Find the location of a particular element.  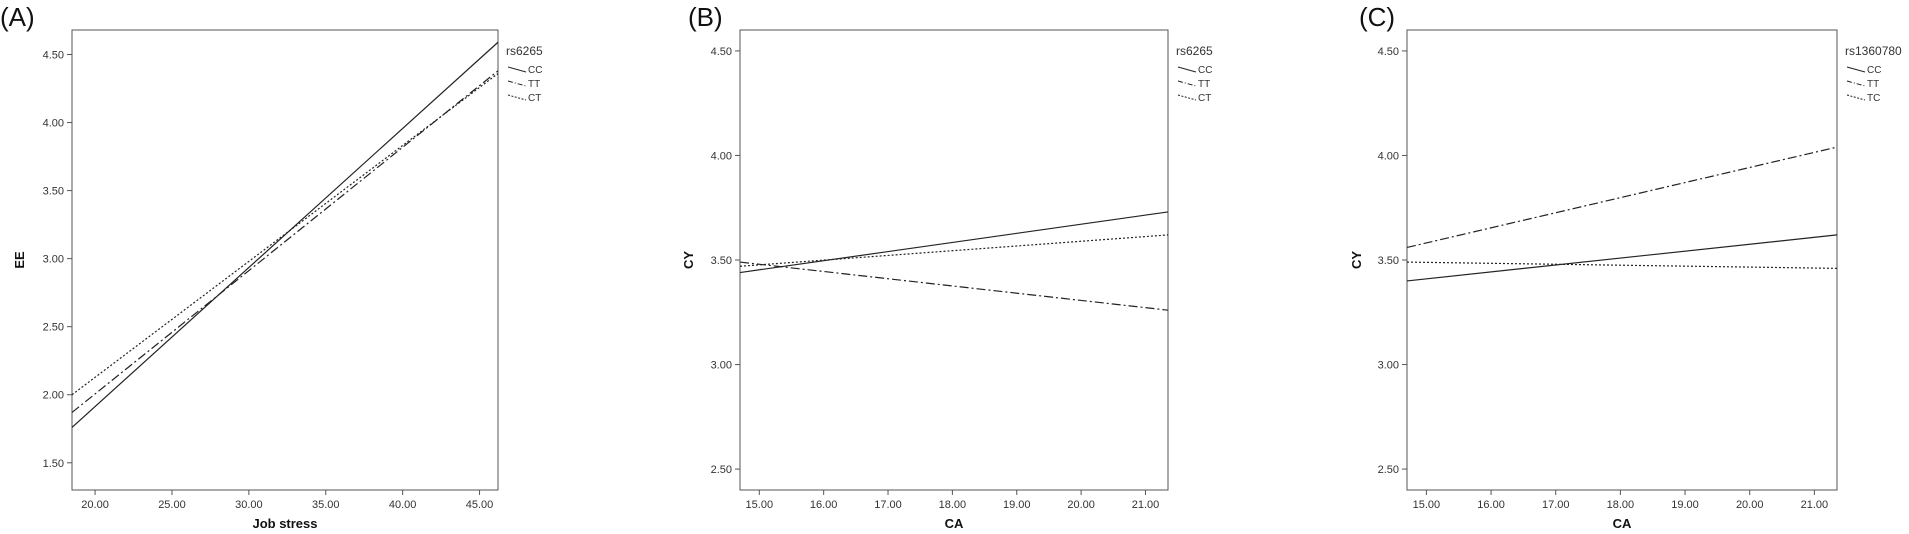

legend-title: rs1360780 is located at coordinates (1873, 51).